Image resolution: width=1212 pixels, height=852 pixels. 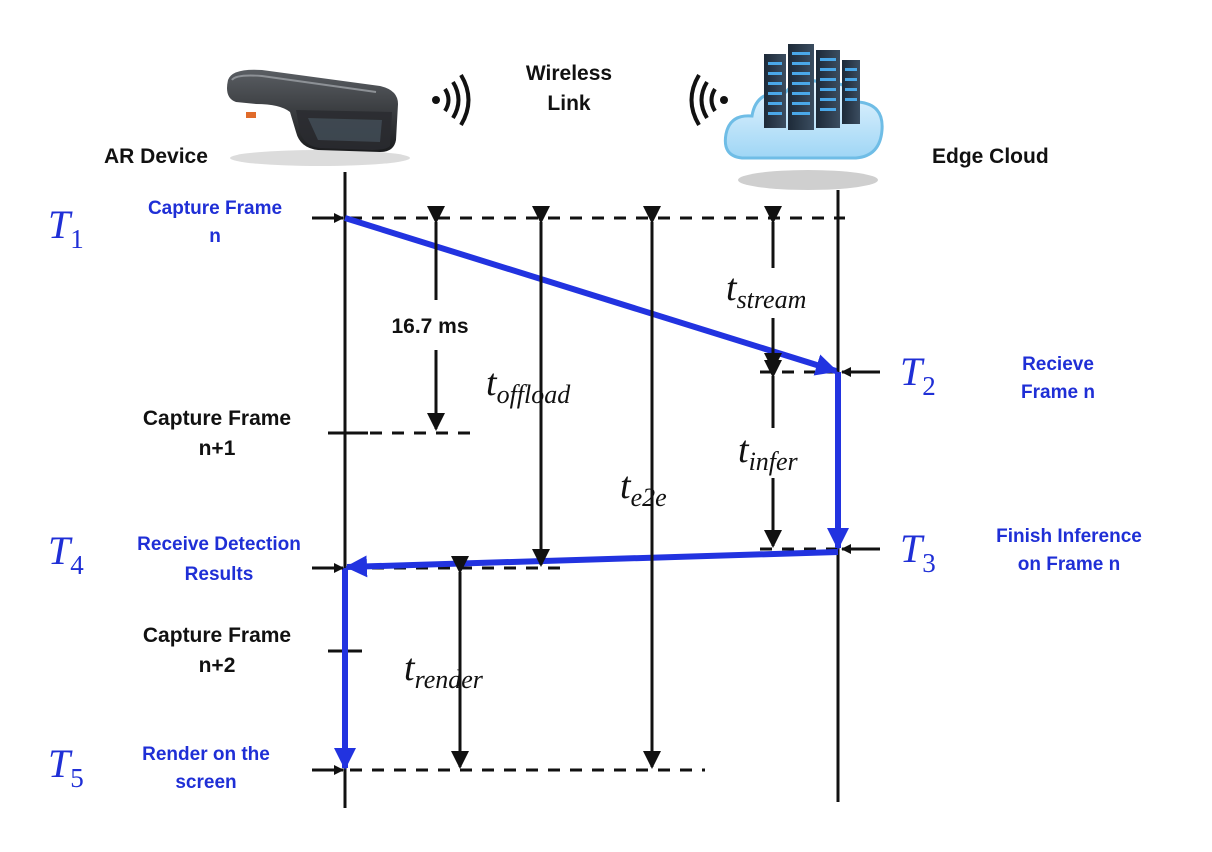 I want to click on t4-marker: T4, so click(x=66, y=554).